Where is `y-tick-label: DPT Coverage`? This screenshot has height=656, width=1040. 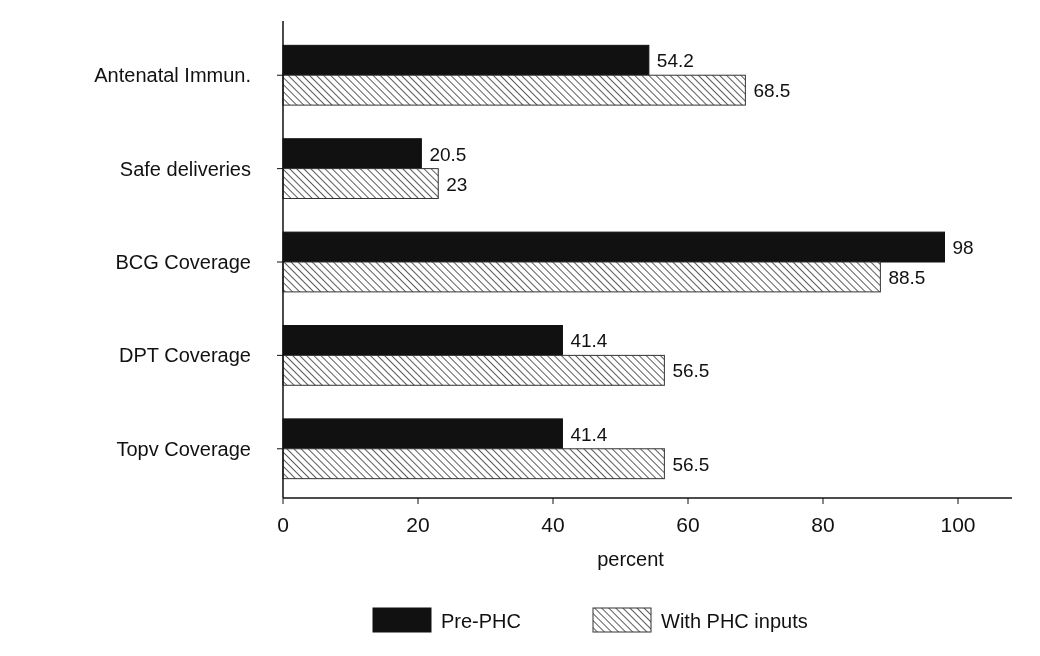 y-tick-label: DPT Coverage is located at coordinates (185, 355).